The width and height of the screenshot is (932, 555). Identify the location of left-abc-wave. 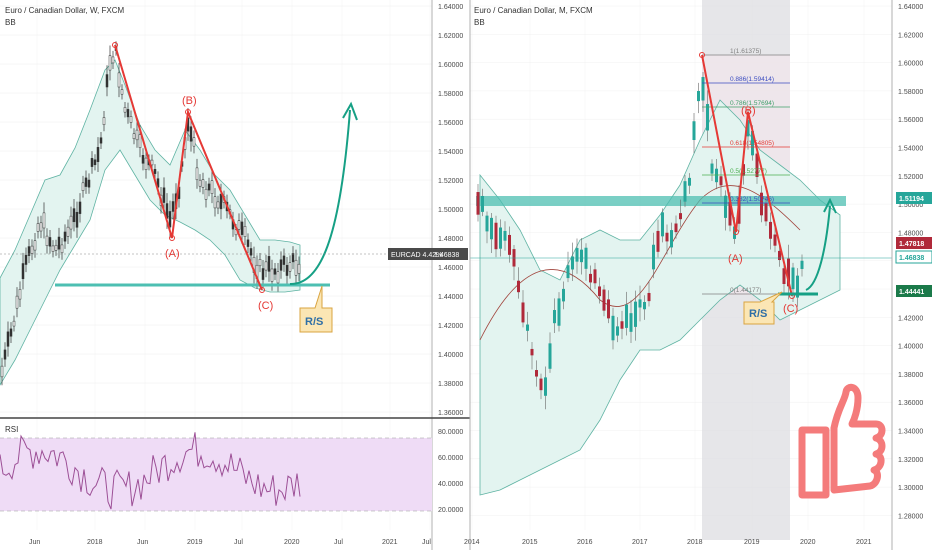
(188, 167).